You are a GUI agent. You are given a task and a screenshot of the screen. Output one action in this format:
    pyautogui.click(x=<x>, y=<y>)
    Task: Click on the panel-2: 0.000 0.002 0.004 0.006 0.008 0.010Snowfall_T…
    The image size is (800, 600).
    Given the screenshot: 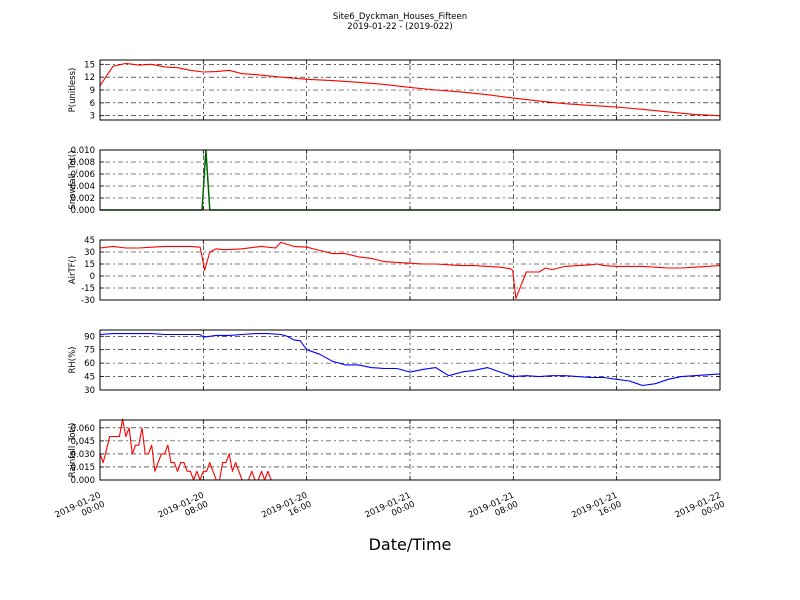 What is the action you would take?
    pyautogui.click(x=394, y=181)
    